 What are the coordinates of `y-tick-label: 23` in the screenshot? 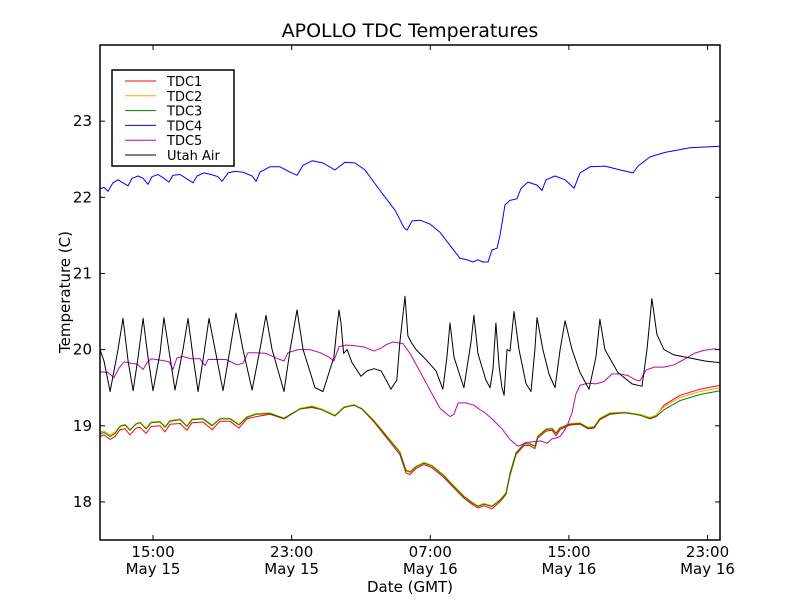 It's located at (82, 121).